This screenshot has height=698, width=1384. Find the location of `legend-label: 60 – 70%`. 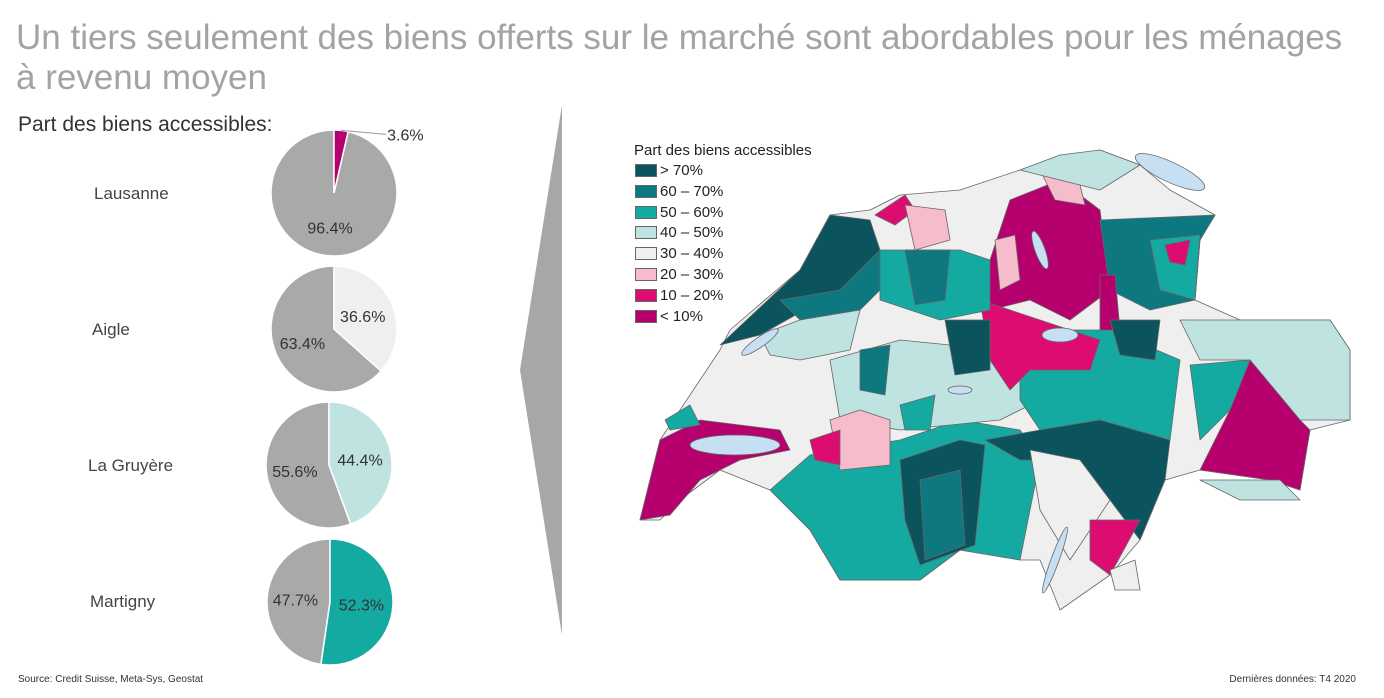

legend-label: 60 – 70% is located at coordinates (692, 191).